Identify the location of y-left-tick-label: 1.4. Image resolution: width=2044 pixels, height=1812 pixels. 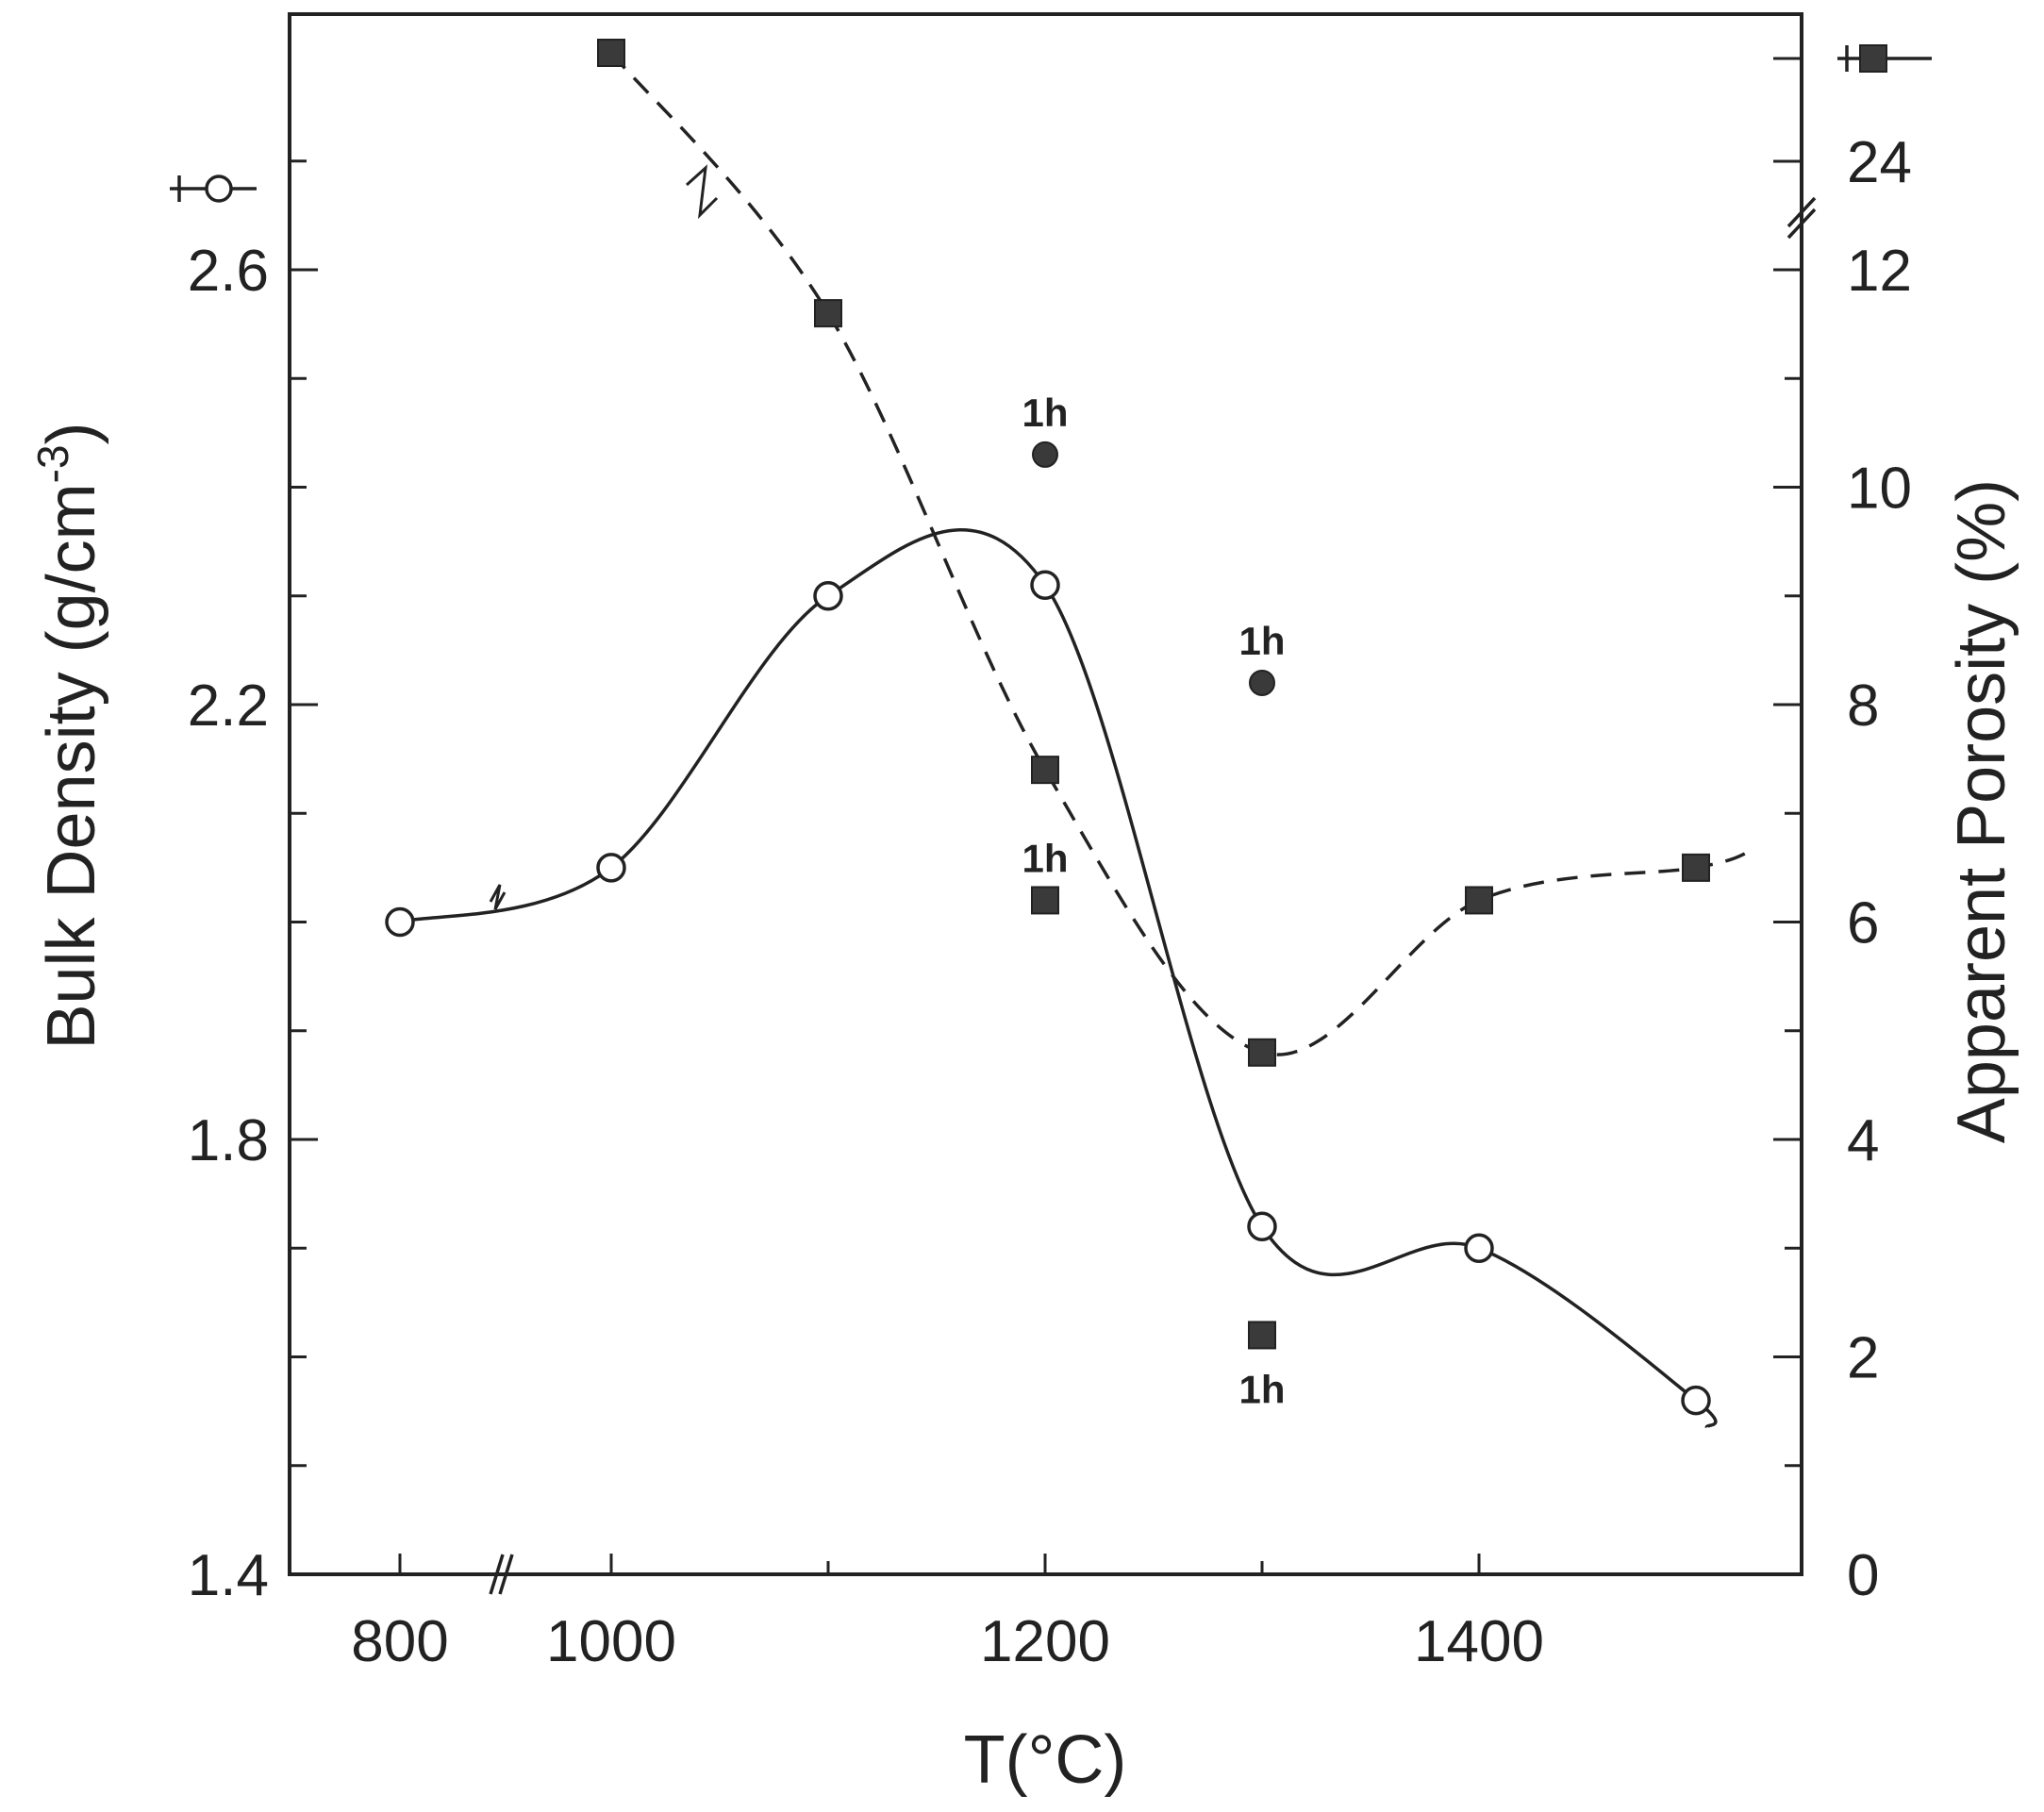
(229, 1575).